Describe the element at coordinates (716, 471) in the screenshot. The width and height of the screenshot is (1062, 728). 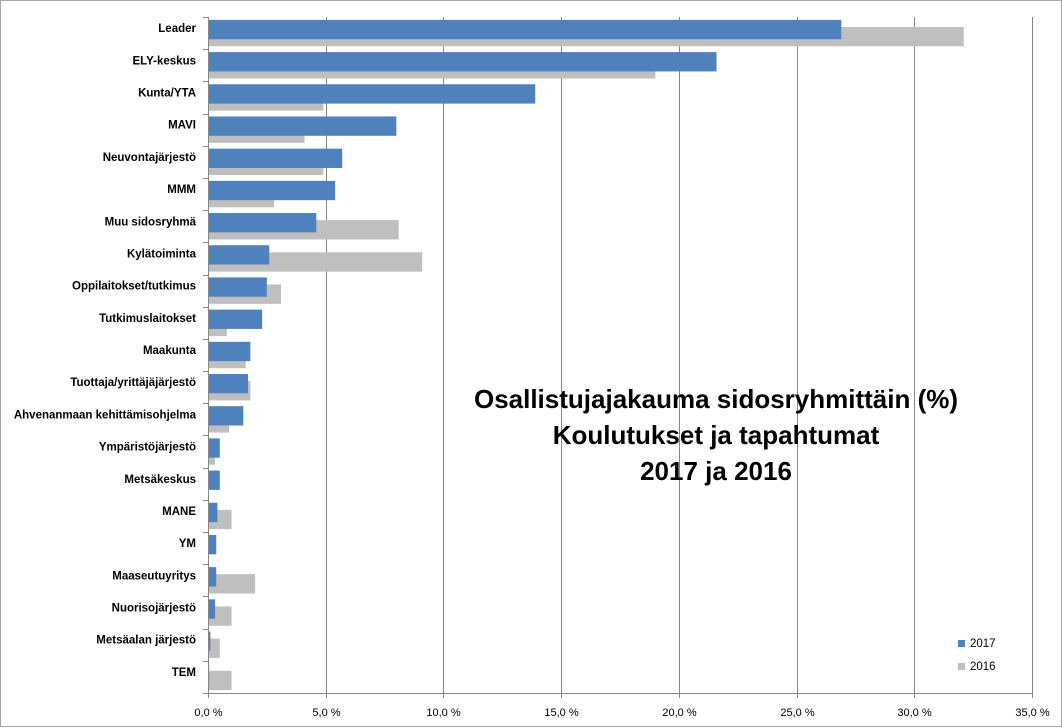
I see `chart-title-line-3: 2017 ja 2016` at that location.